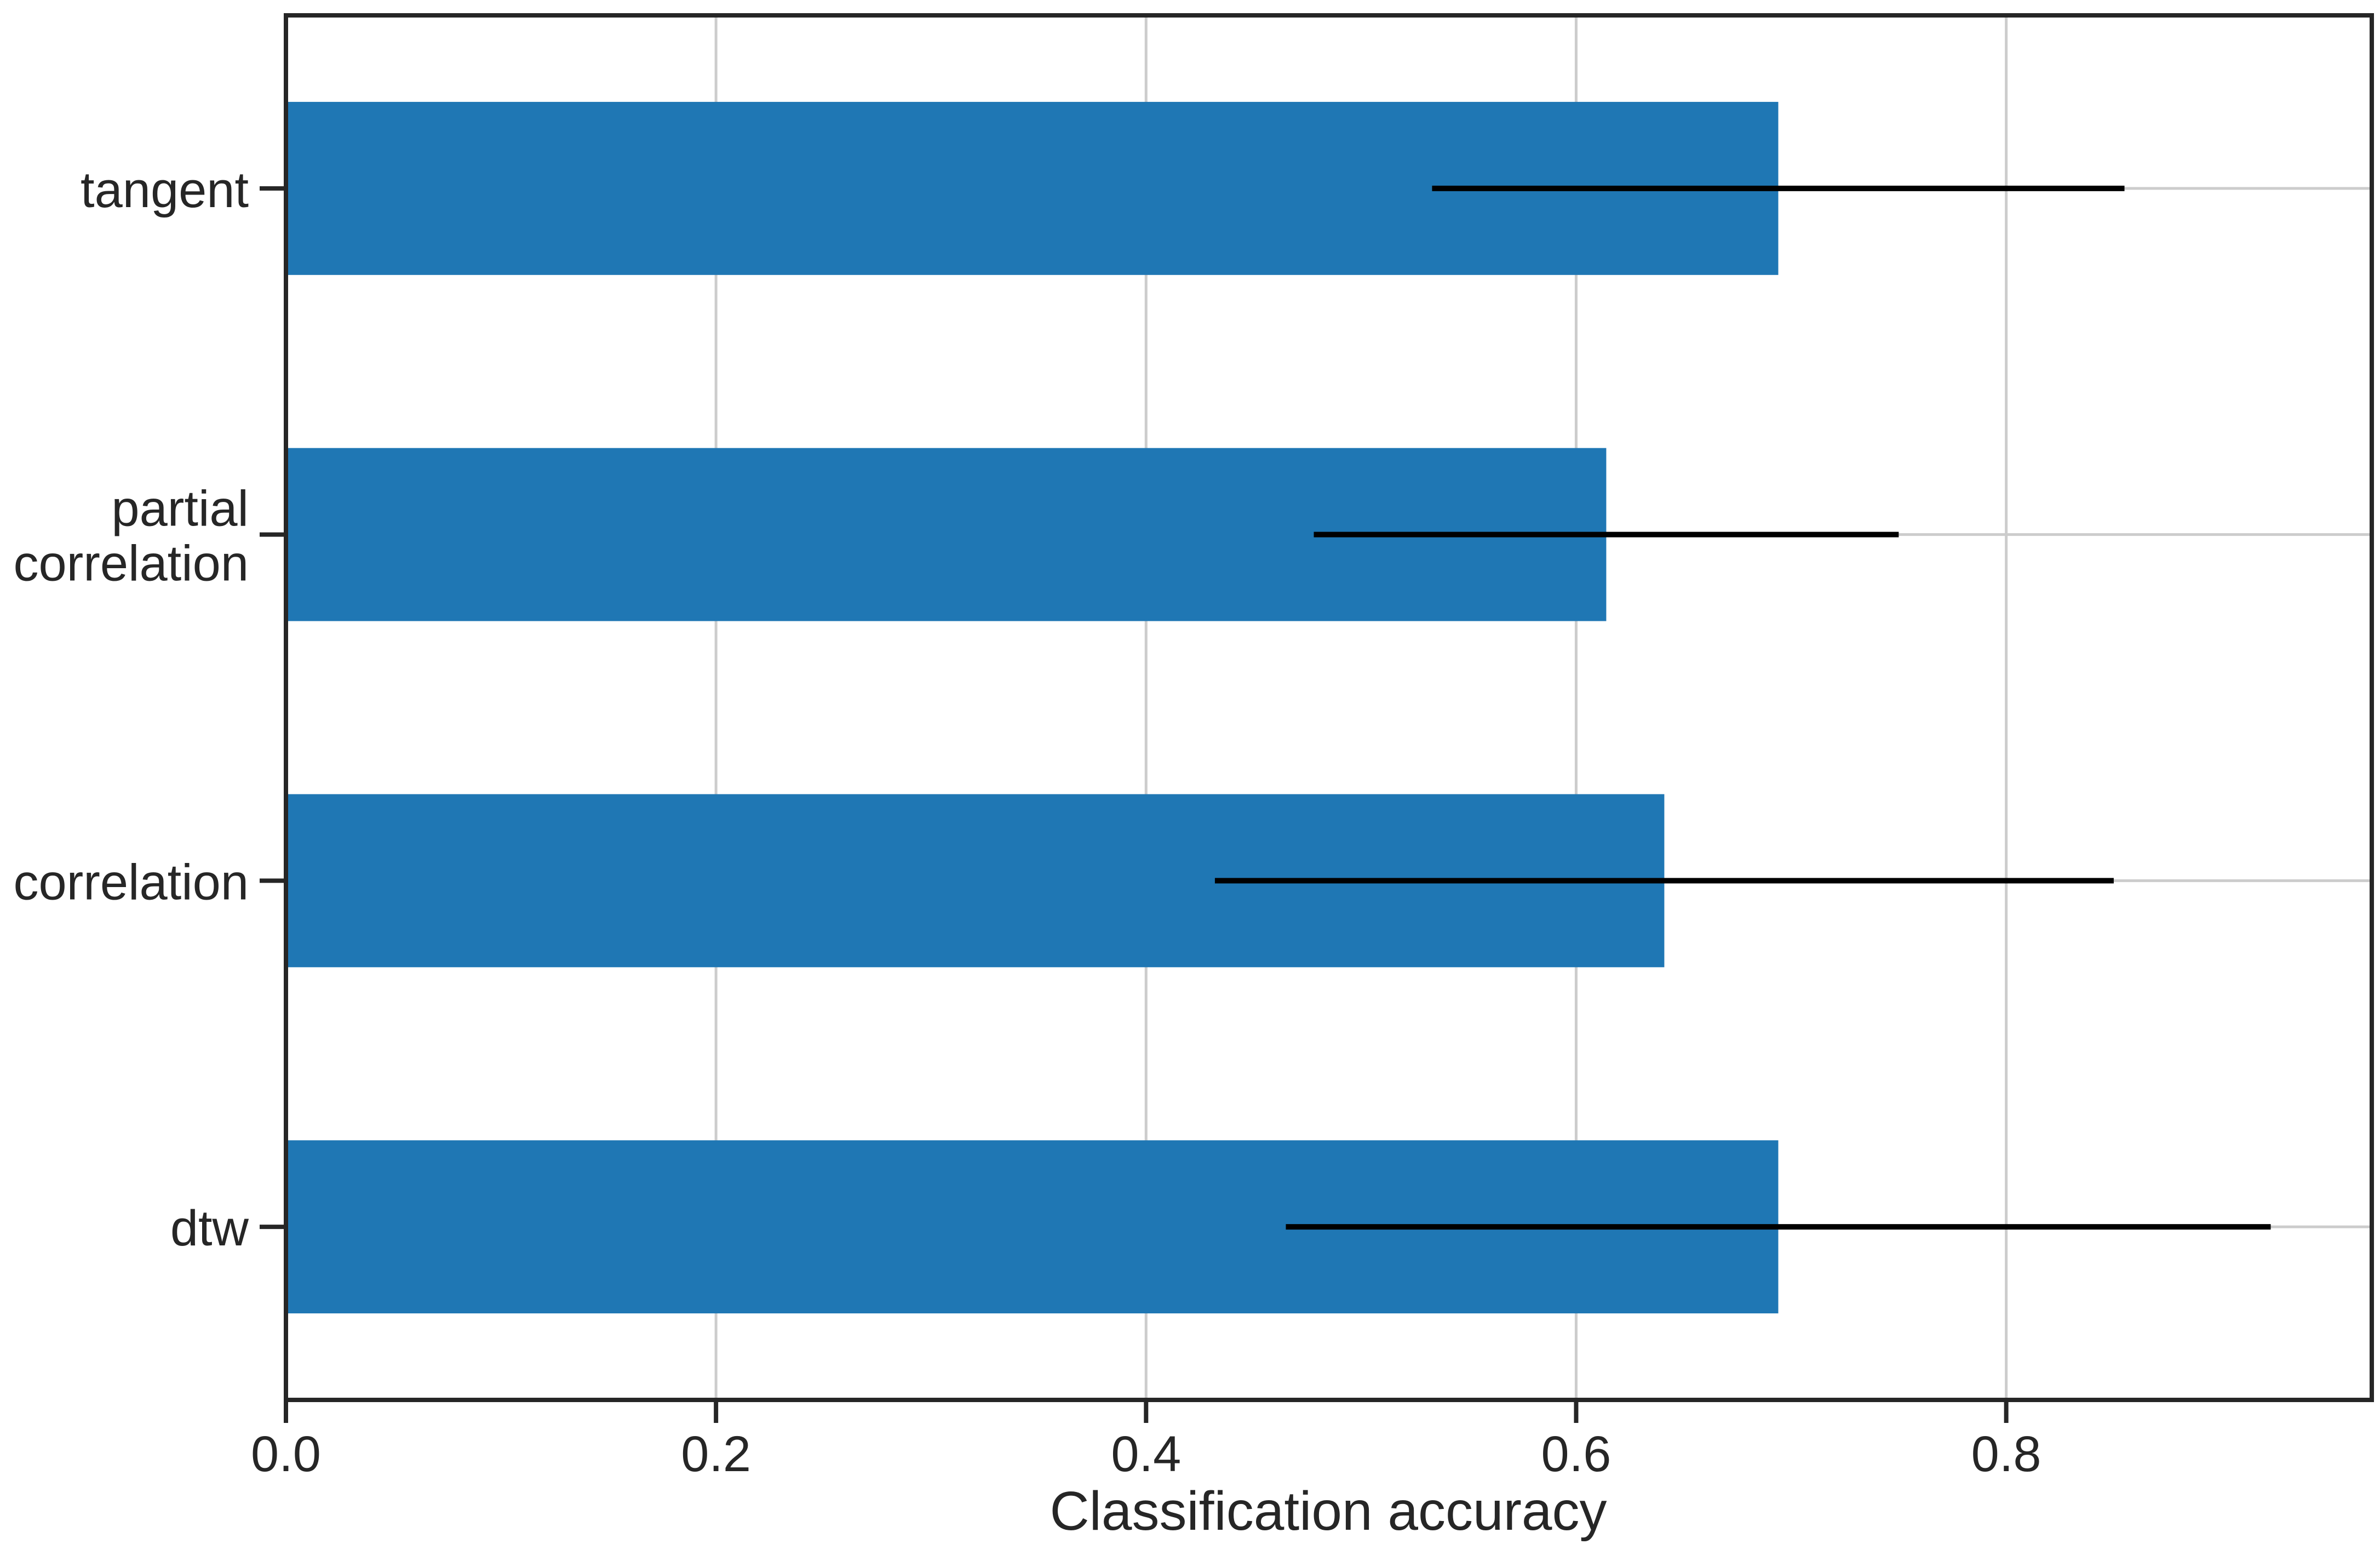 The width and height of the screenshot is (2380, 1561). Describe the element at coordinates (1576, 1454) in the screenshot. I see `x-tick-label-3: 0.6` at that location.